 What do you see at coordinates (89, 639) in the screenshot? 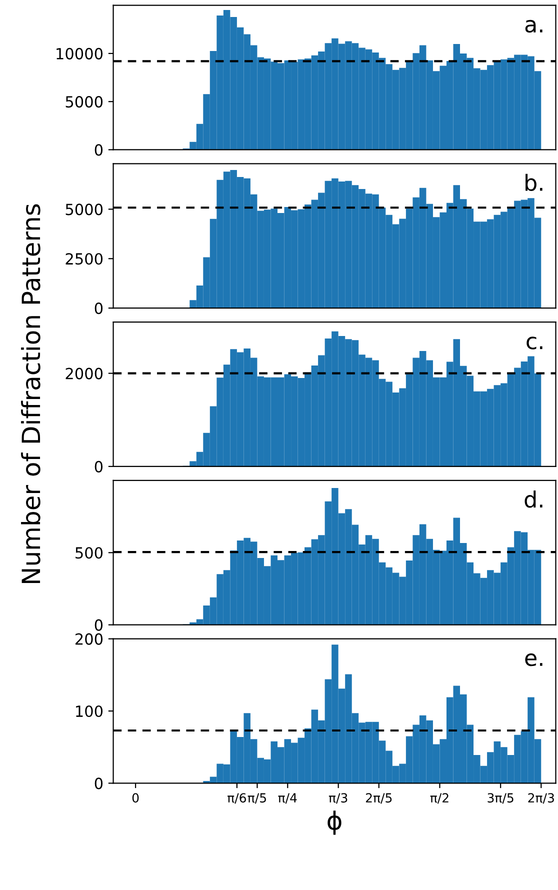
I see `y-tick-label: 200` at bounding box center [89, 639].